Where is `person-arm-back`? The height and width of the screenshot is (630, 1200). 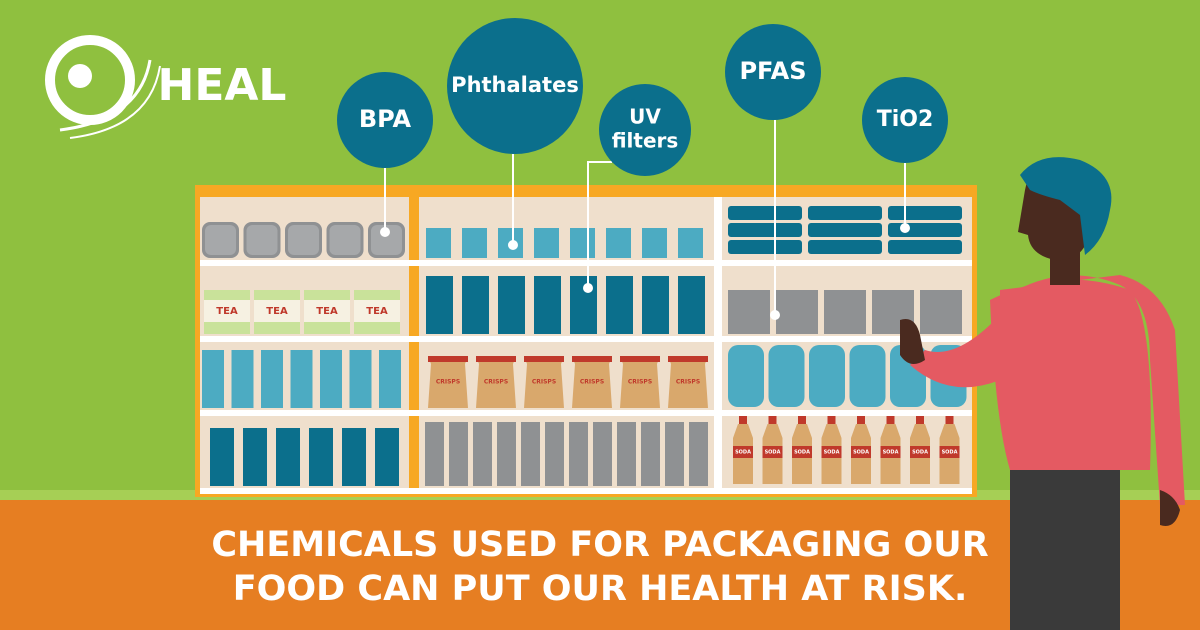 person-arm-back is located at coordinates (1092, 390).